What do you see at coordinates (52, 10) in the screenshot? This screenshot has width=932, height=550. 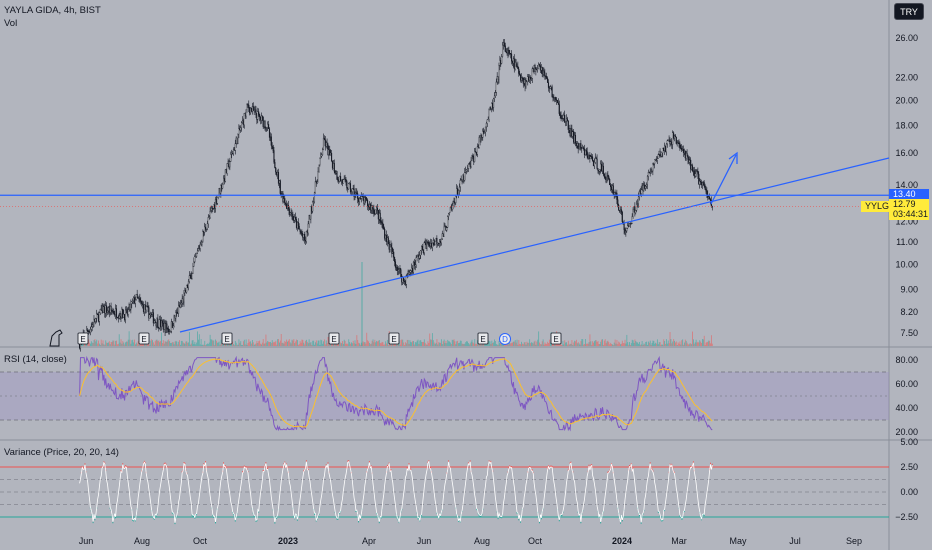 I see `symbol-title: YAYLA GIDA, 4h, BIST` at bounding box center [52, 10].